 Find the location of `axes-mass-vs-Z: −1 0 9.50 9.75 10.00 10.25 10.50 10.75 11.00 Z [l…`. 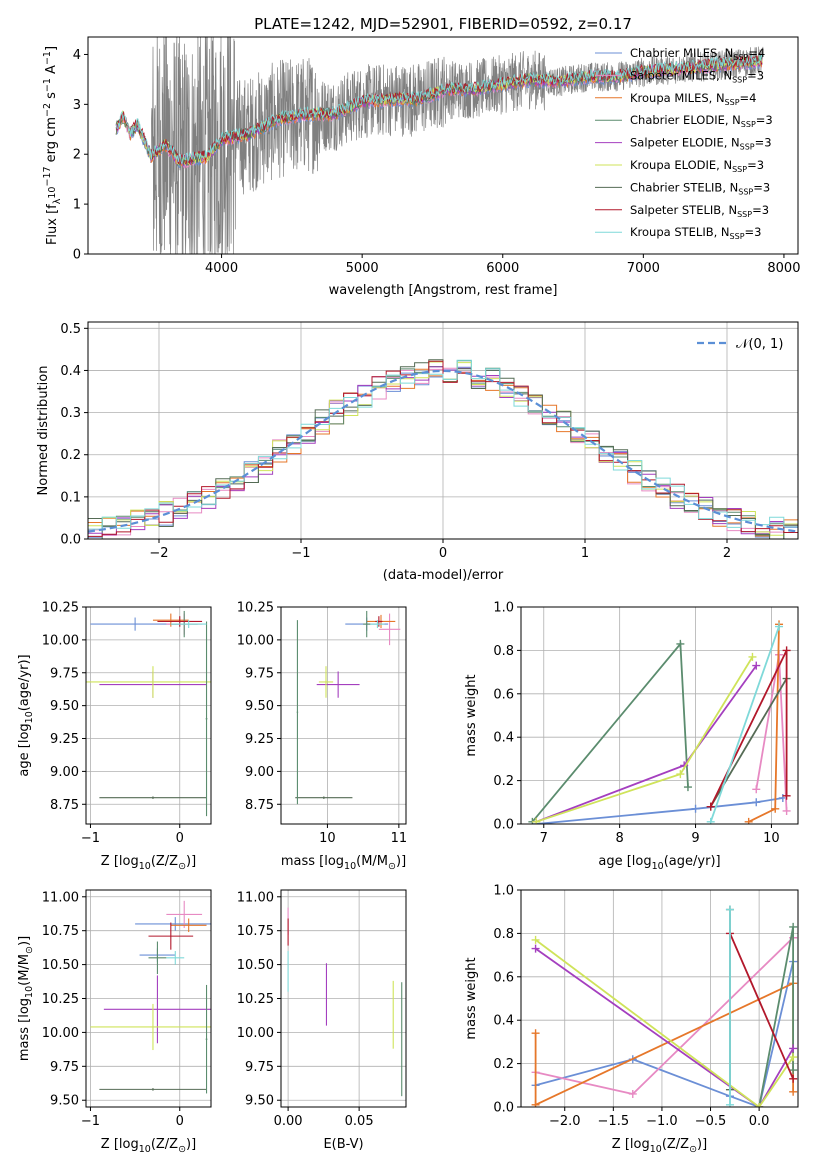

axes-mass-vs-Z: −1 0 9.50 9.75 10.00 10.25 10.50 10.75 11.00 Z [l… is located at coordinates (114, 1022).